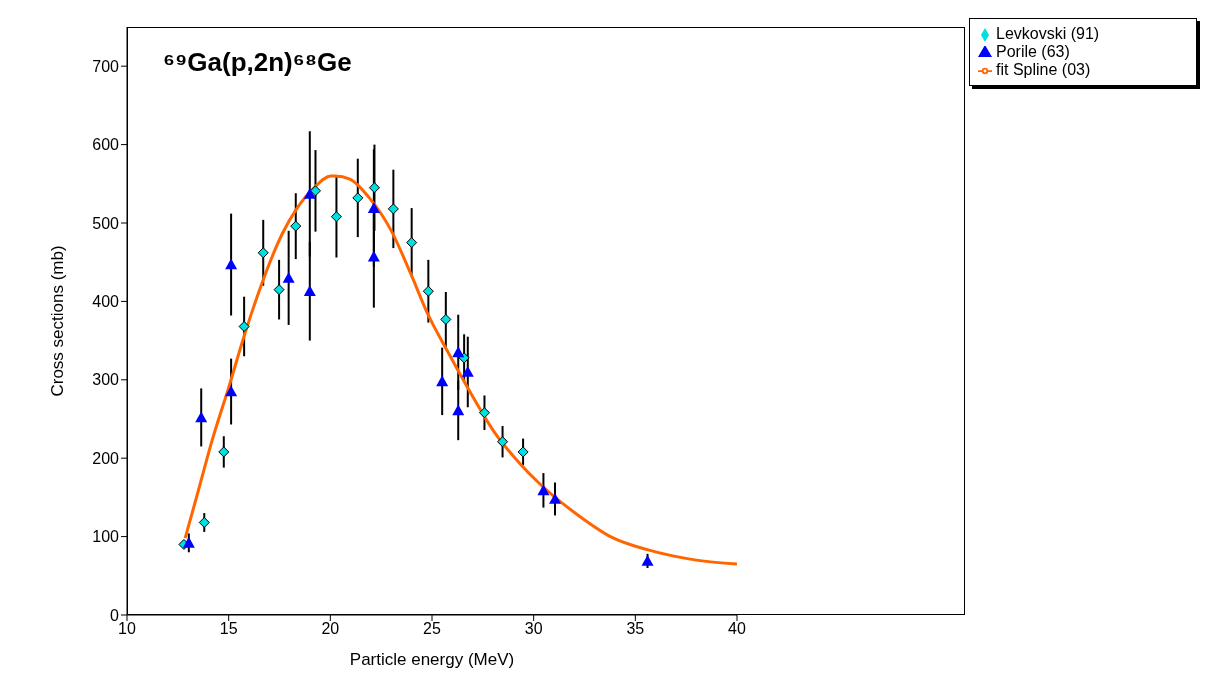  What do you see at coordinates (257, 62) in the screenshot?
I see `text: ⁶⁹Ga(p,2n)⁶⁸Ge` at bounding box center [257, 62].